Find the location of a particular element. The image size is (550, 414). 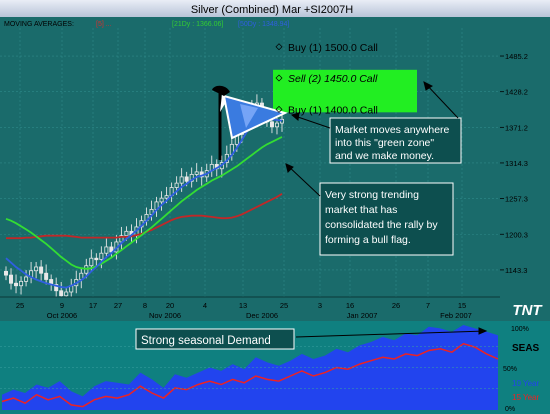

legend-item-mid: [21Dy : 1366.06] is located at coordinates (197, 24).